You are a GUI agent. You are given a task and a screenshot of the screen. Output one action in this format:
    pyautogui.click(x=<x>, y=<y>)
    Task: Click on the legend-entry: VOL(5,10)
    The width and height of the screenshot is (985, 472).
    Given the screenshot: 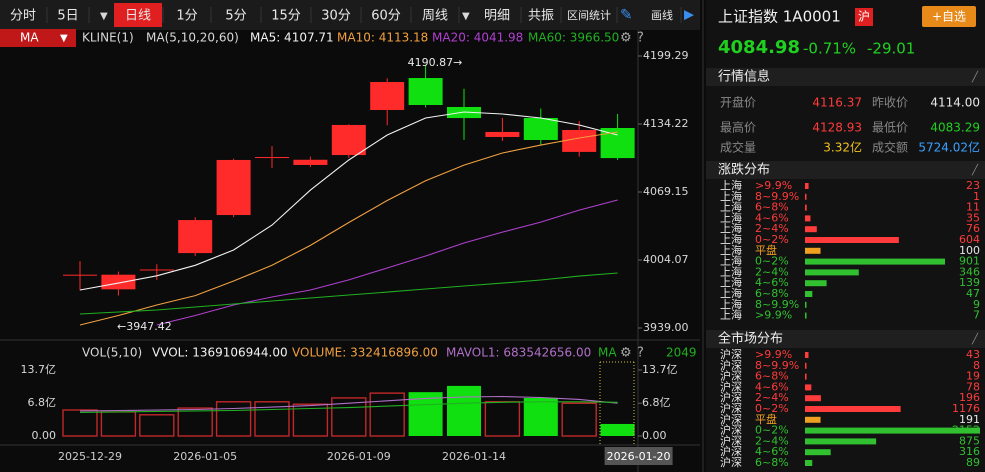 What is the action you would take?
    pyautogui.click(x=112, y=353)
    